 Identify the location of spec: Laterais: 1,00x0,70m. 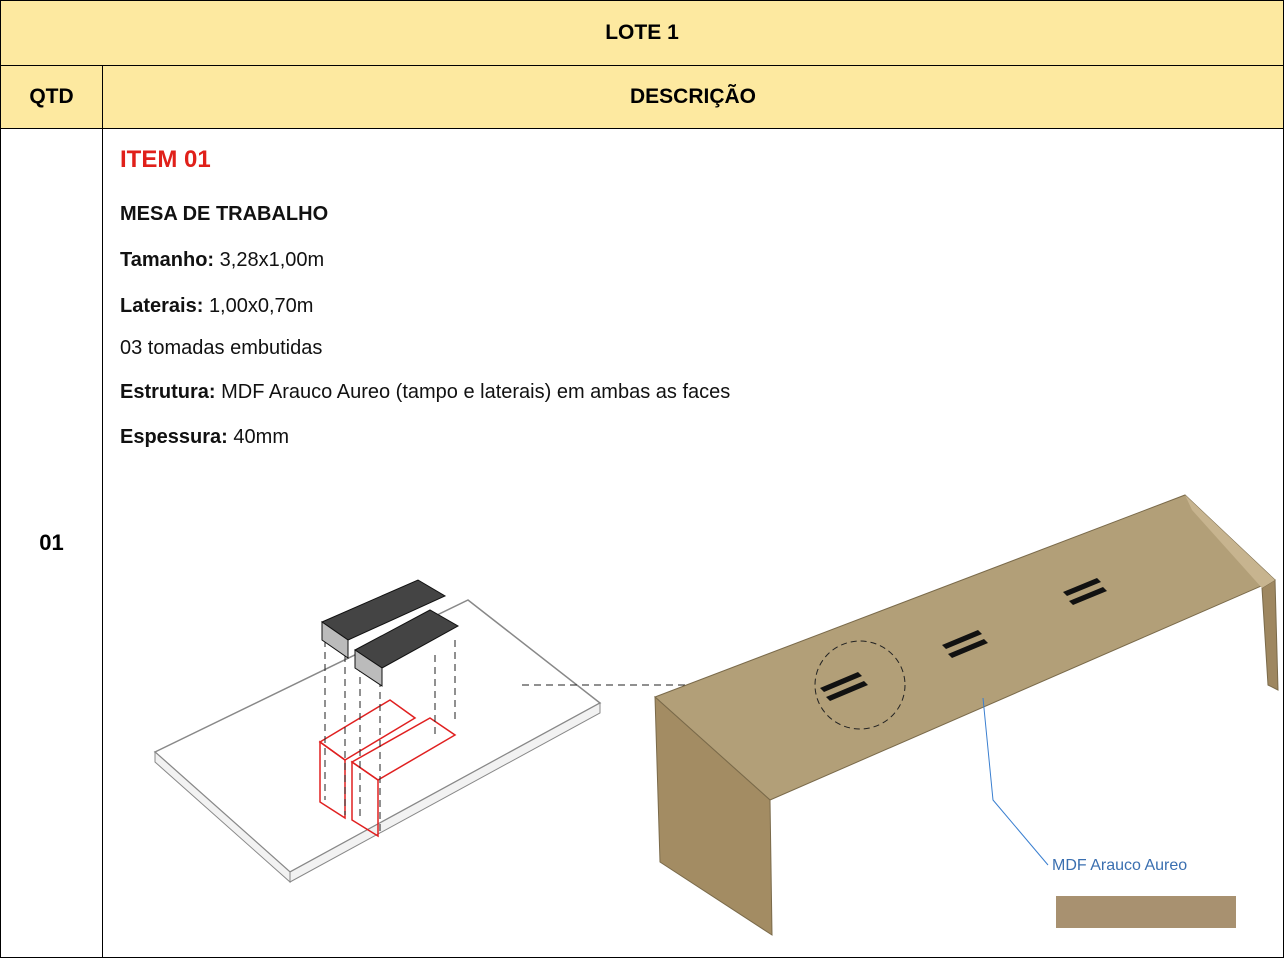
(216, 306).